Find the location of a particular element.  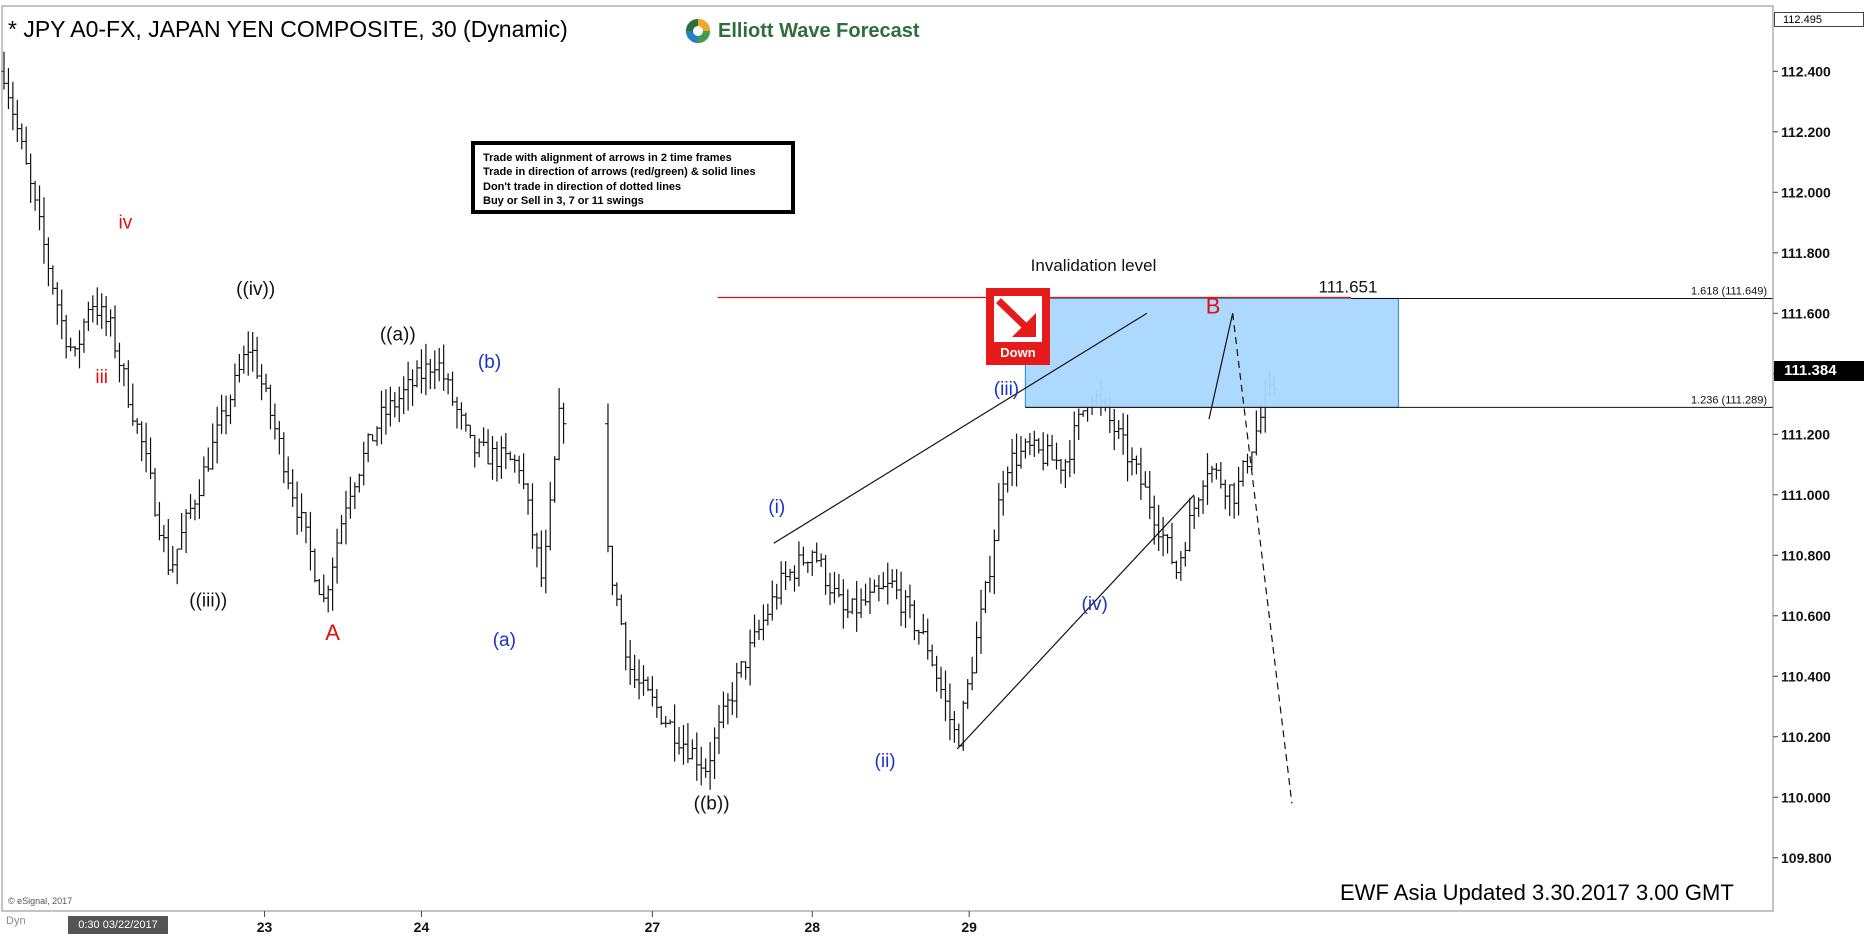

price-tick-label: 110.200 is located at coordinates (1806, 737).